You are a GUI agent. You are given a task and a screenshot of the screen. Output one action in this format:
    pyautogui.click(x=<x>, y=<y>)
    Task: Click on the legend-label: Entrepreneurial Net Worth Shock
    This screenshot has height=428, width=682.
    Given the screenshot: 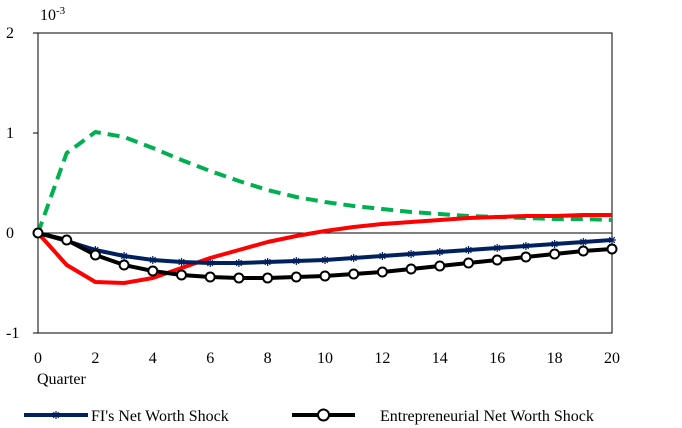 What is the action you would take?
    pyautogui.click(x=487, y=416)
    